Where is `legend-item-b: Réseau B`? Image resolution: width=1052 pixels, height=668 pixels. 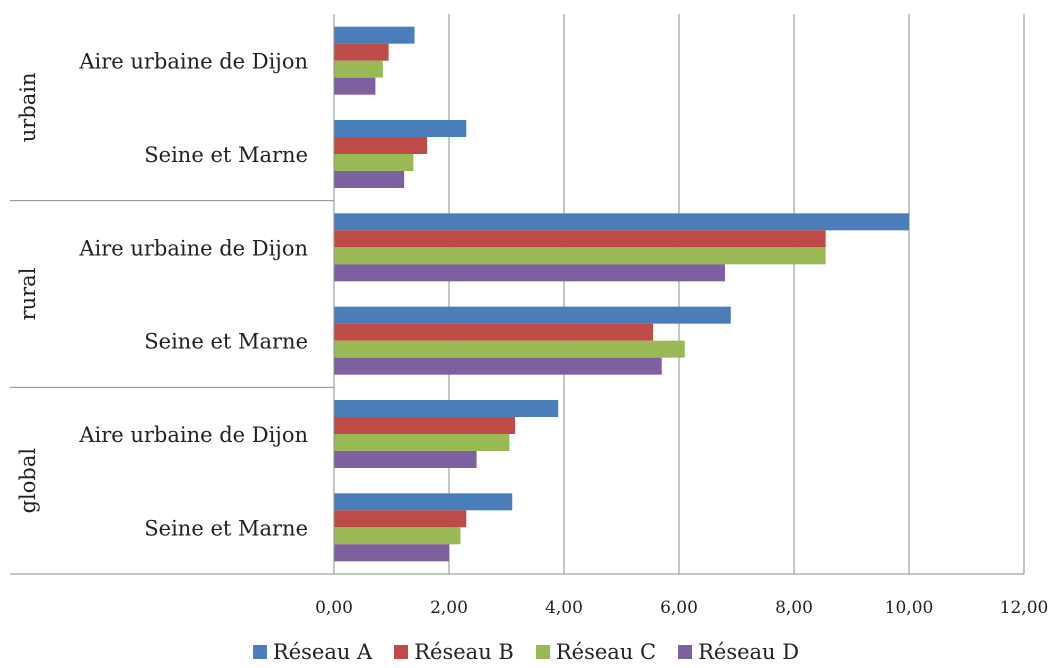
legend-item-b: Réseau B is located at coordinates (454, 652).